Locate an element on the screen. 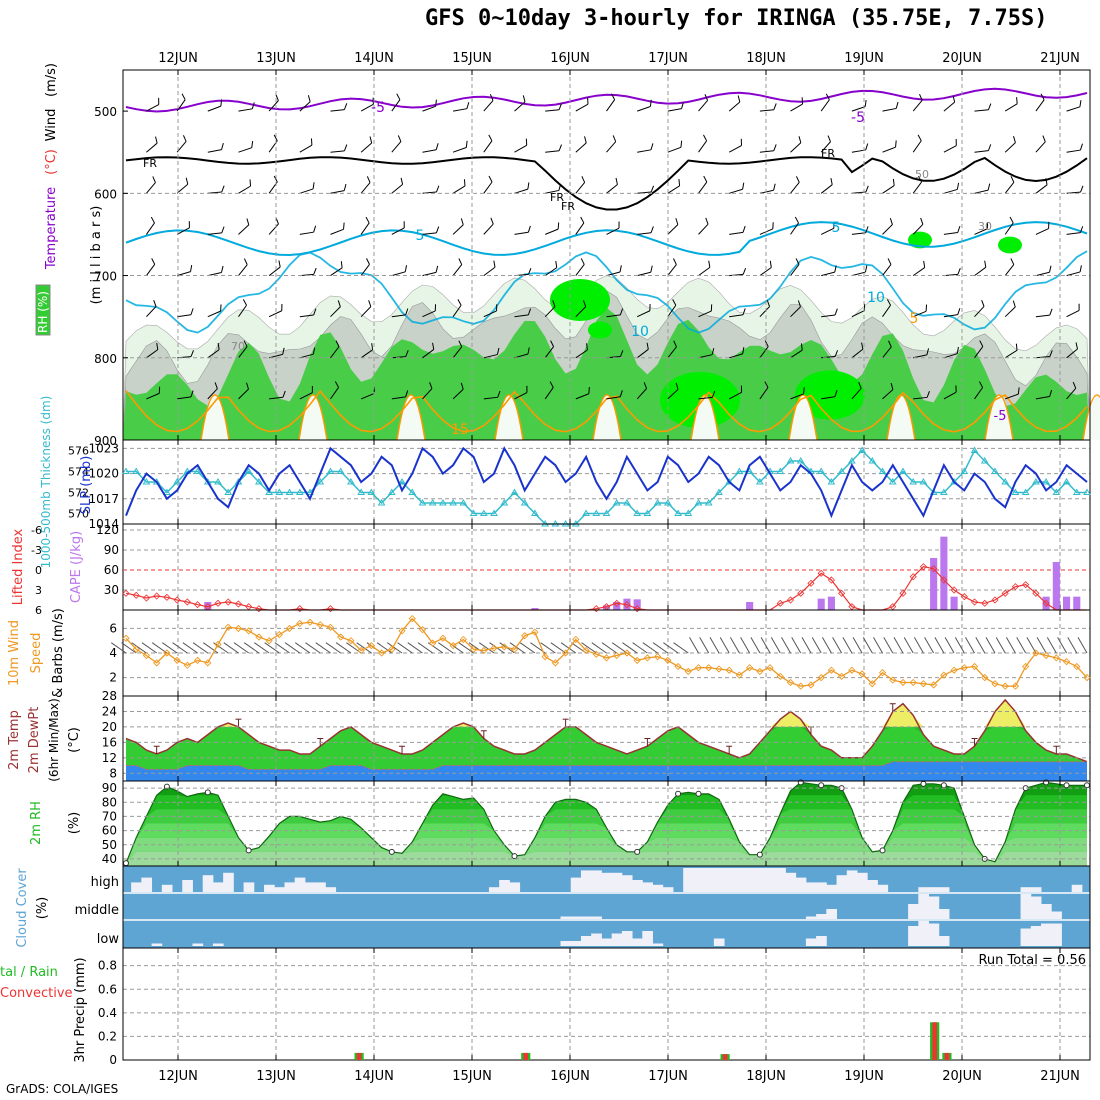 This screenshot has width=1100, height=1100. rh-shade-bright is located at coordinates (1010, 245).